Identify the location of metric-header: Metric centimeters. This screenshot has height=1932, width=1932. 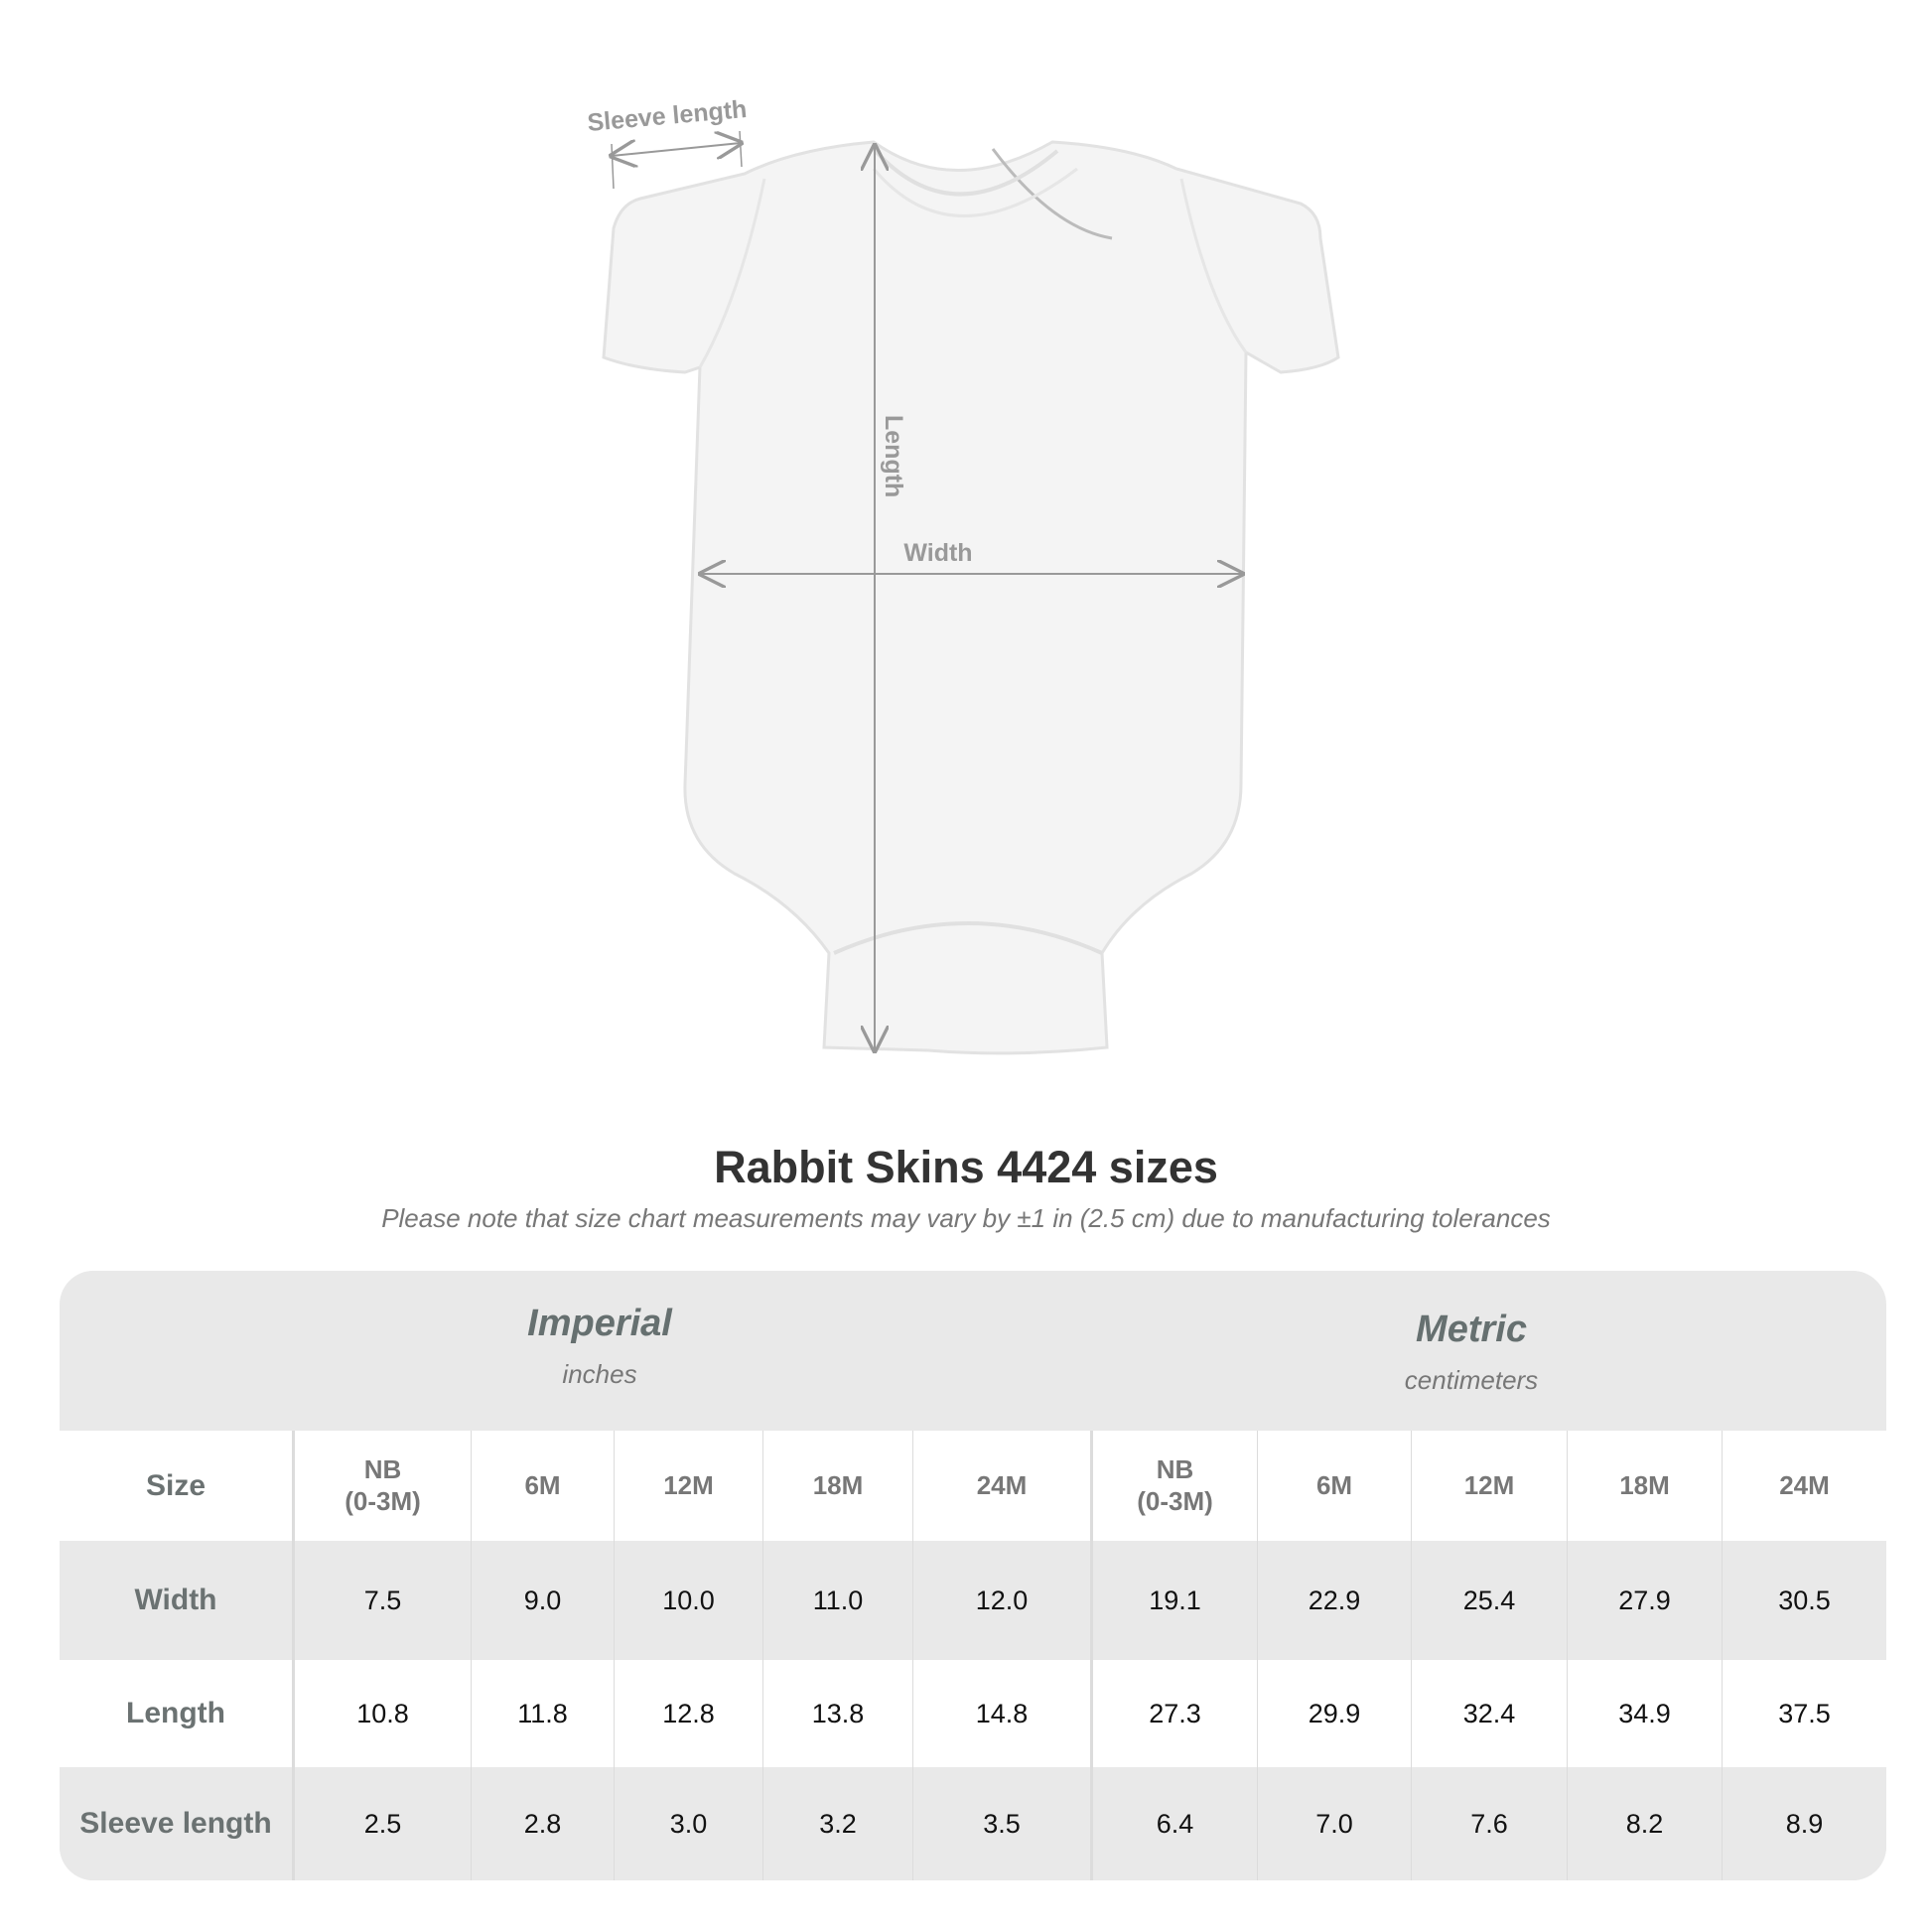
(1472, 1353).